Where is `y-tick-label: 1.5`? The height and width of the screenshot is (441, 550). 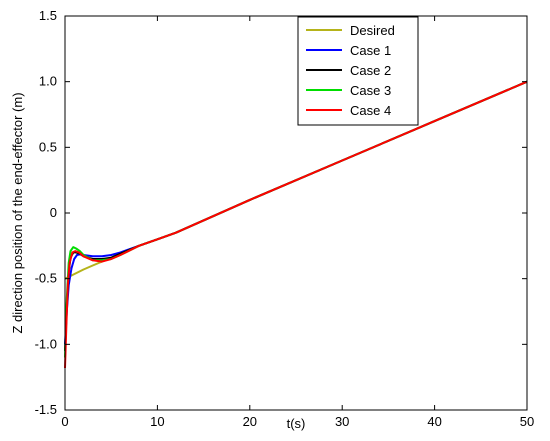 y-tick-label: 1.5 is located at coordinates (48, 15).